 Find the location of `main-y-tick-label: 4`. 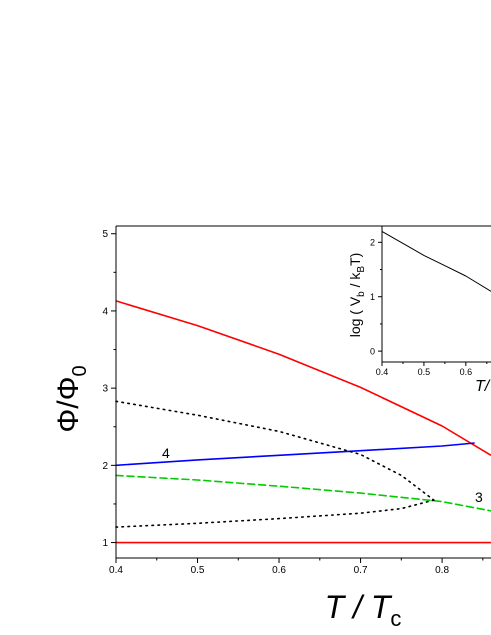

main-y-tick-label: 4 is located at coordinates (105, 311).